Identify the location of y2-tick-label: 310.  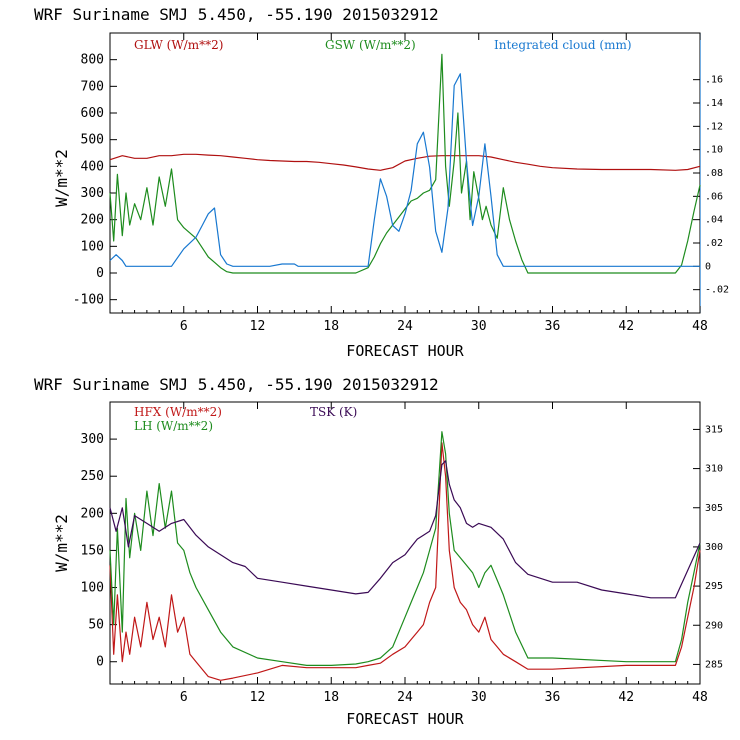
(714, 469).